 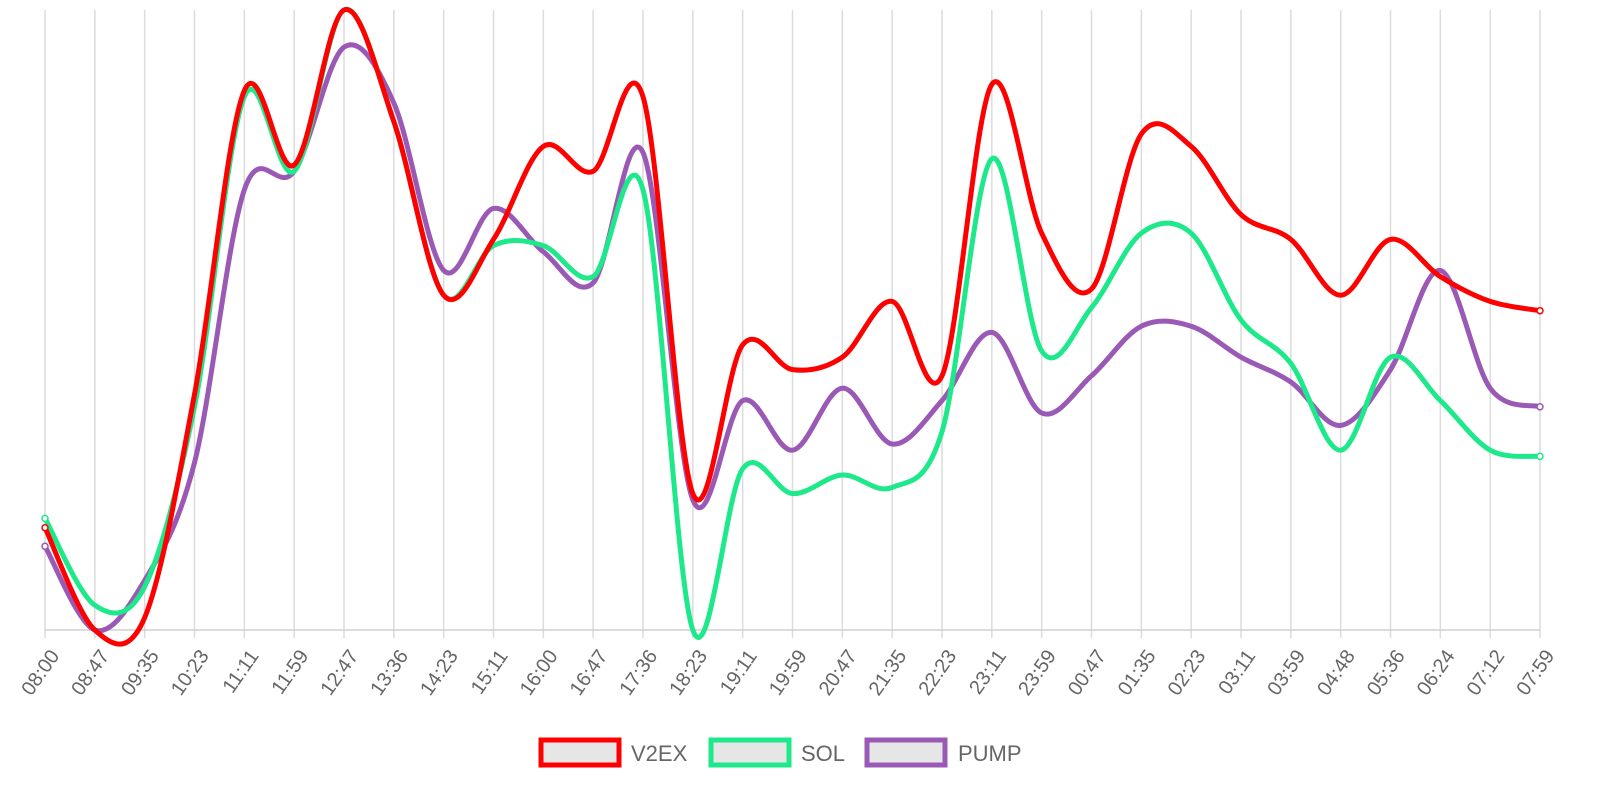 What do you see at coordinates (1187, 673) in the screenshot?
I see `x-tick-label: 02:23` at bounding box center [1187, 673].